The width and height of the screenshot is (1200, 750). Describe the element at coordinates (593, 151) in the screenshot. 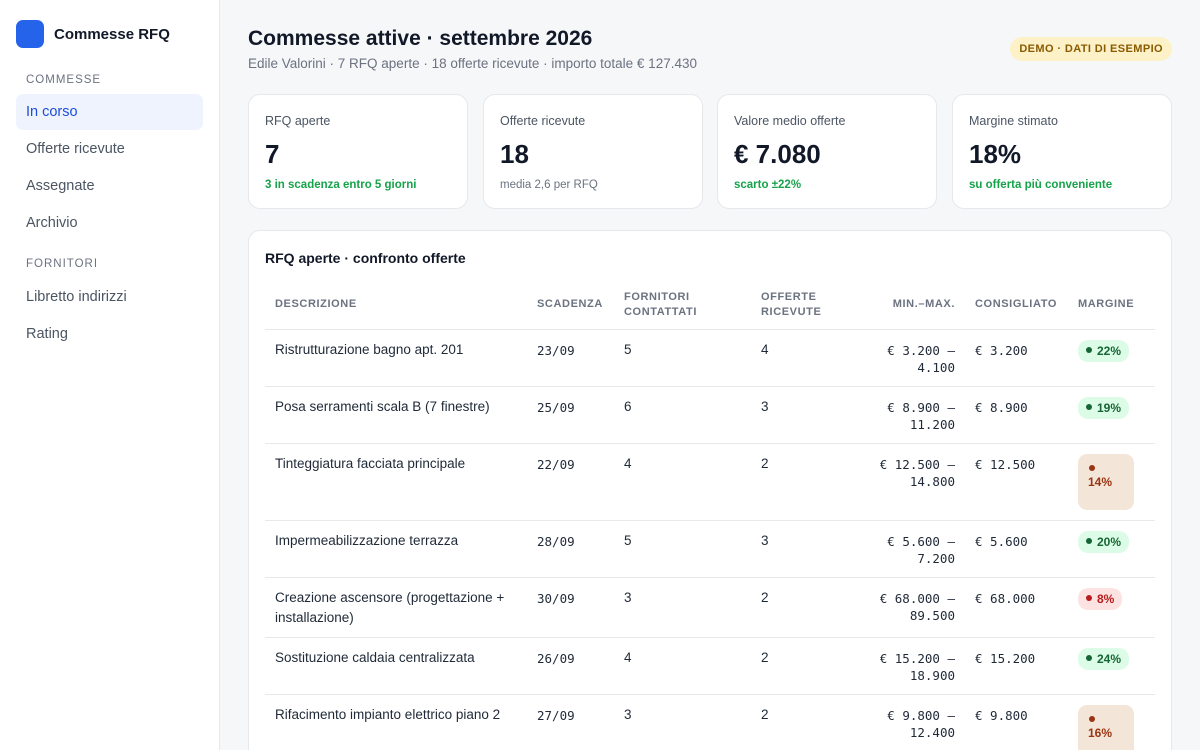

I see `kpi-offerte-ricevute: Offerte ricevute 18 media 2,6 per RFQ` at that location.